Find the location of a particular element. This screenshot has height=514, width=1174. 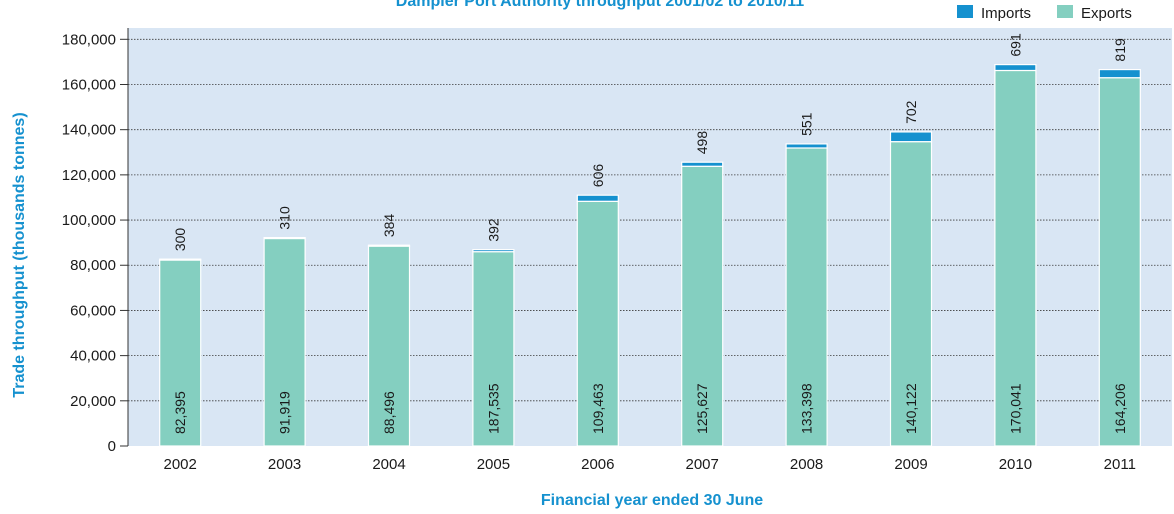

data-label-exports-2011: 164,206 is located at coordinates (1120, 408).